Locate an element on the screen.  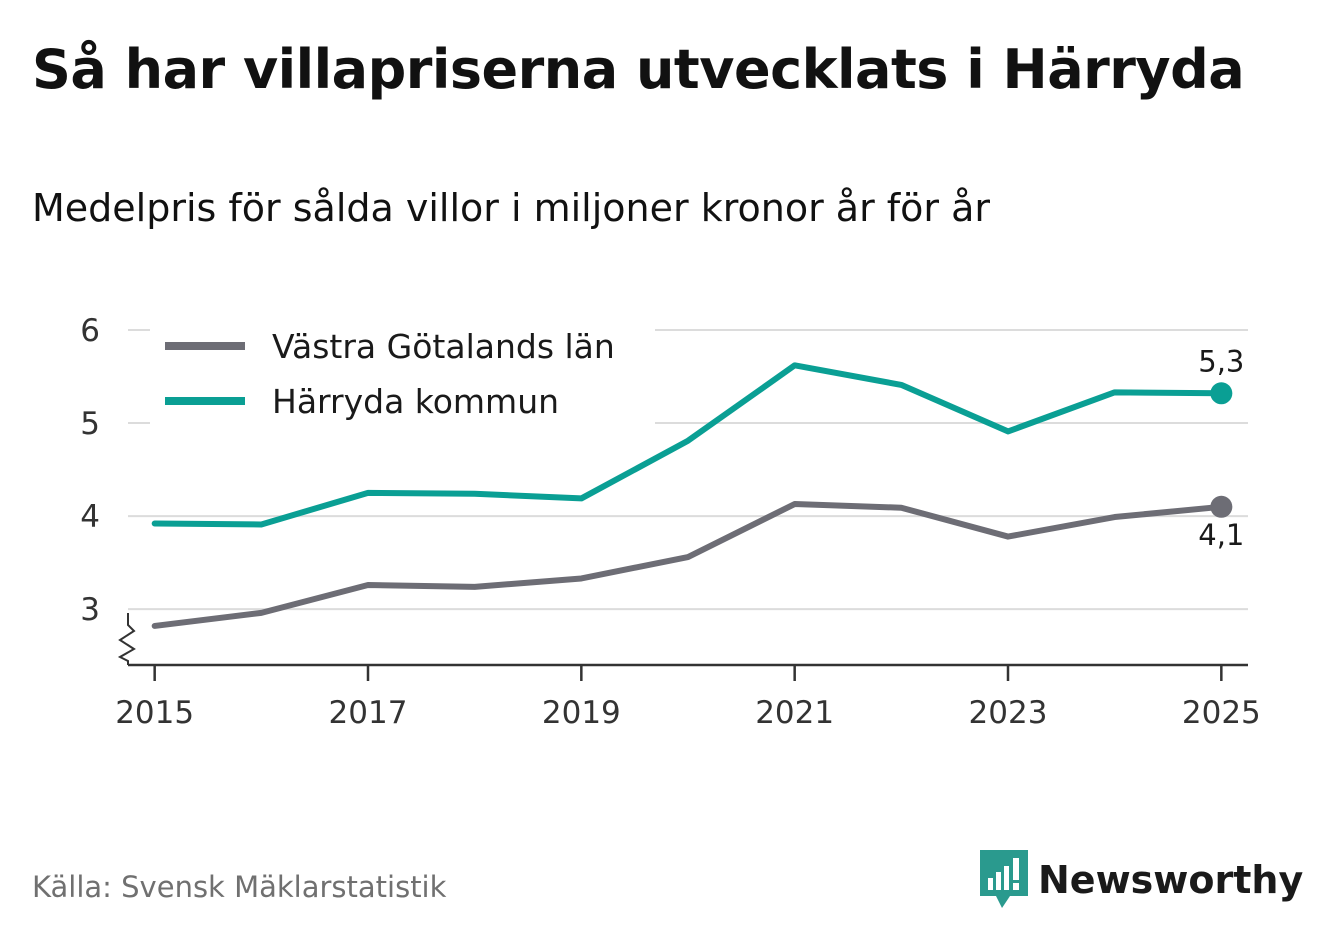
y-axis-break is located at coordinates (126, 639).